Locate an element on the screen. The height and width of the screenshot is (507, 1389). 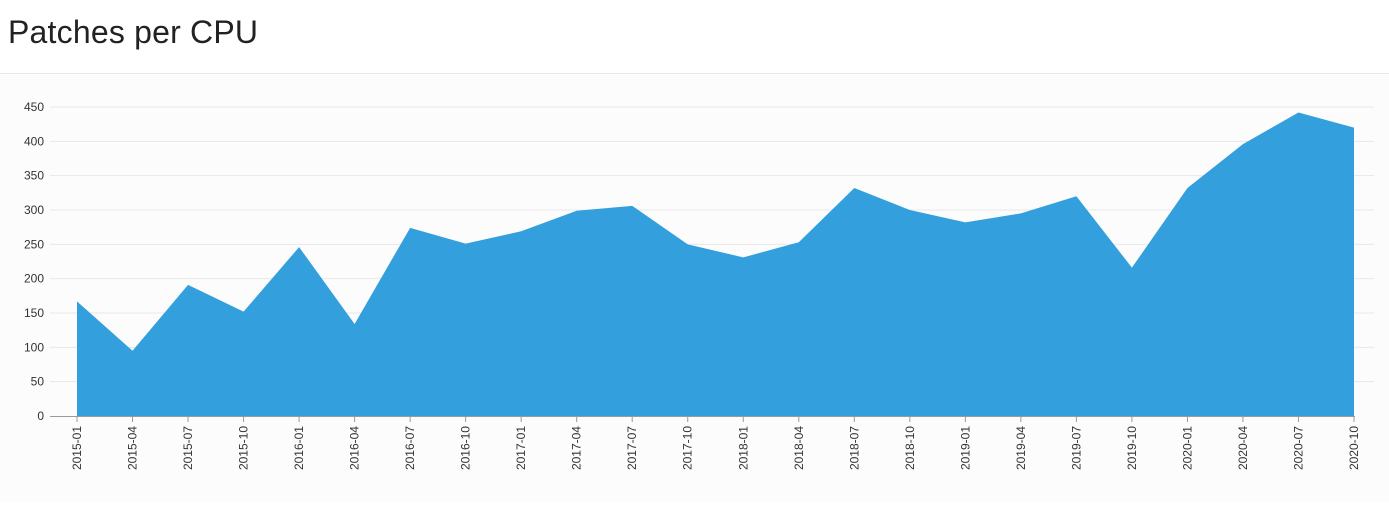
y-tick-label: 350 is located at coordinates (34, 176).